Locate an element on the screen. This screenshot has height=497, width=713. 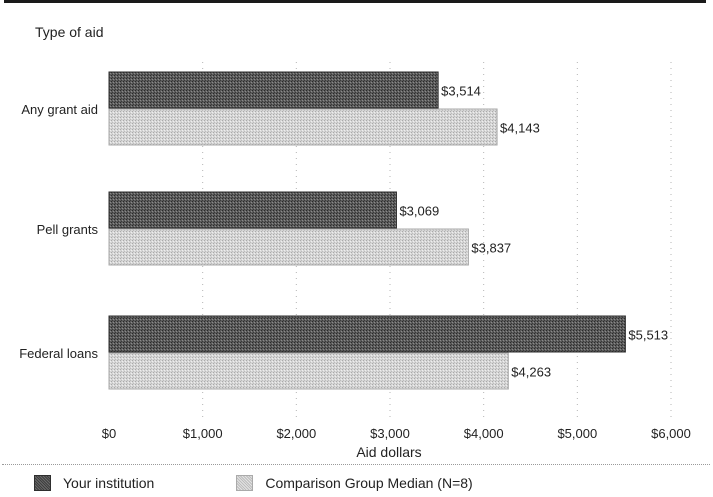
category-label: Federal loans is located at coordinates (58, 353).